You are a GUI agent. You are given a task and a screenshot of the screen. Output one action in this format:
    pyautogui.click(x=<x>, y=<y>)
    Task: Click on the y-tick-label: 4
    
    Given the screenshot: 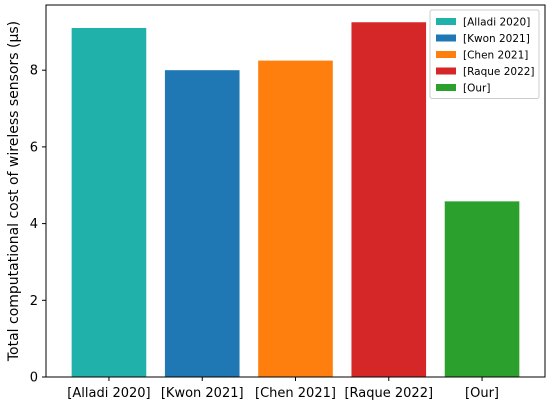 What is the action you would take?
    pyautogui.click(x=34, y=224)
    